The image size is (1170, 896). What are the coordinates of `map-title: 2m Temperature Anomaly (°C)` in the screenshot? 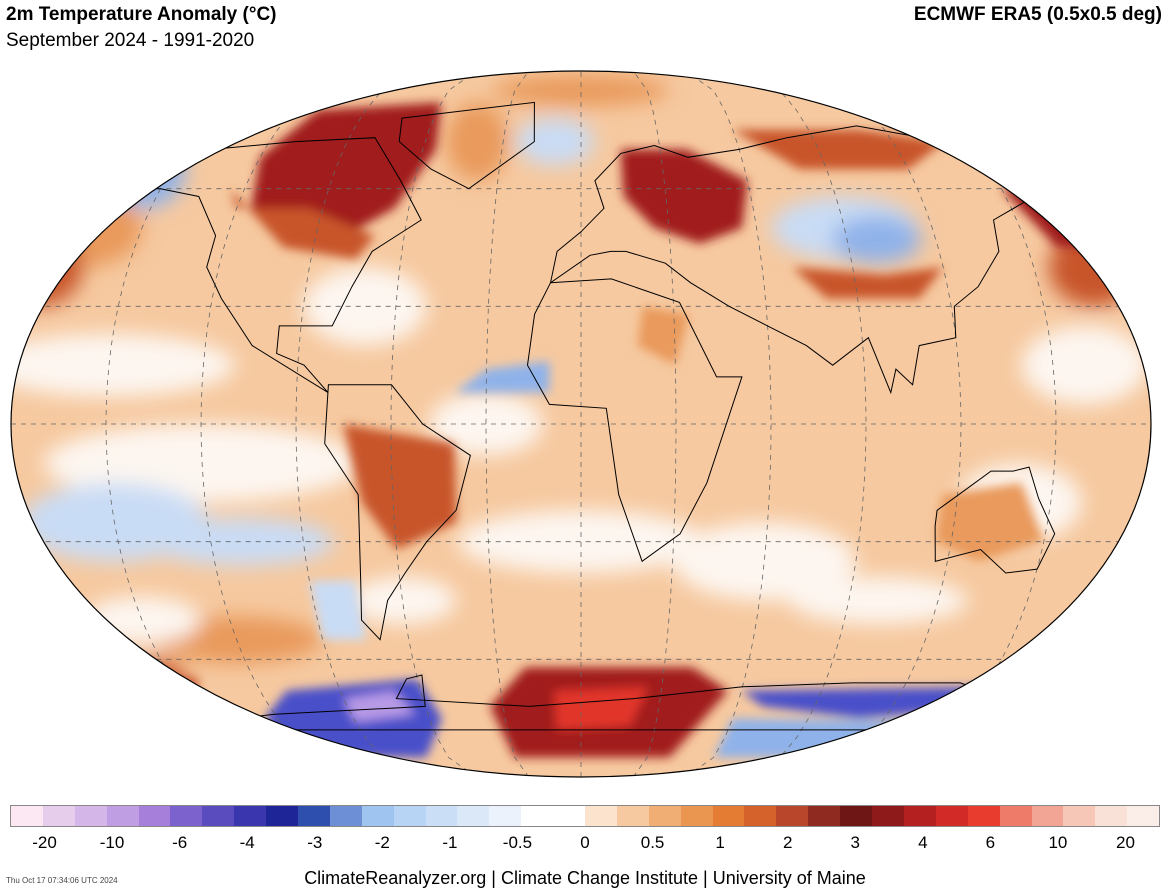 It's located at (141, 14).